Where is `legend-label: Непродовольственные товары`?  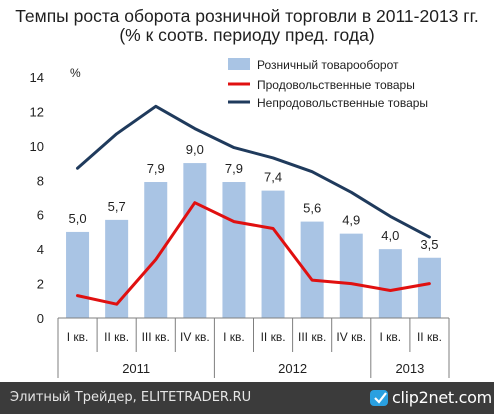 legend-label: Непродовольственные товары is located at coordinates (342, 103).